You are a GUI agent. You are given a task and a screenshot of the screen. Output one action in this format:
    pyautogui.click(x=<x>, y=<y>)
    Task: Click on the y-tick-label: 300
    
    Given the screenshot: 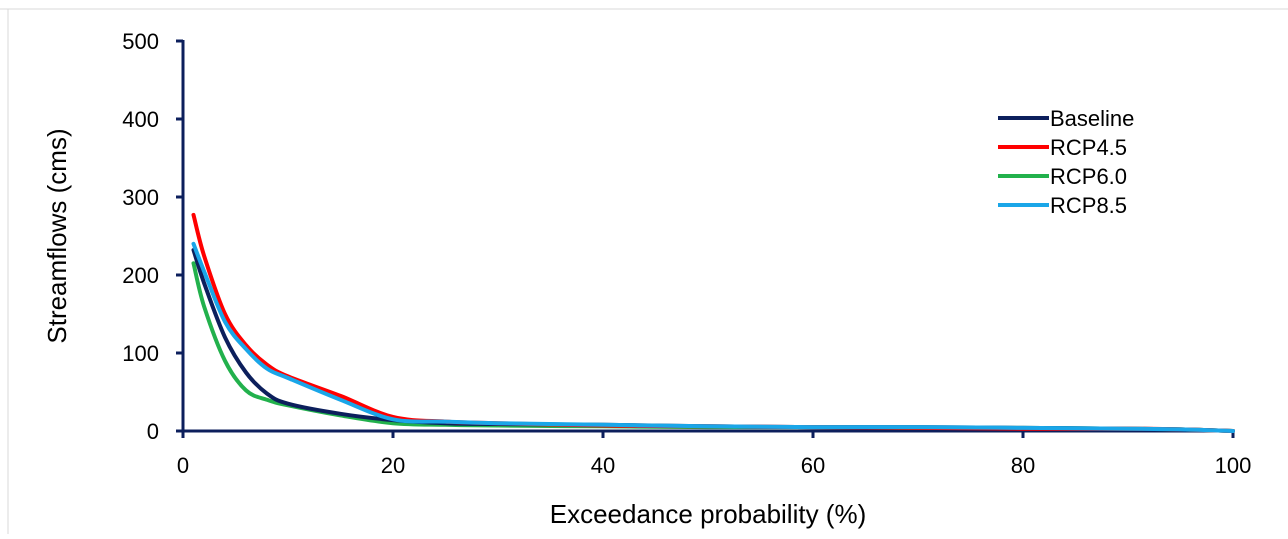 What is the action you would take?
    pyautogui.click(x=140, y=197)
    